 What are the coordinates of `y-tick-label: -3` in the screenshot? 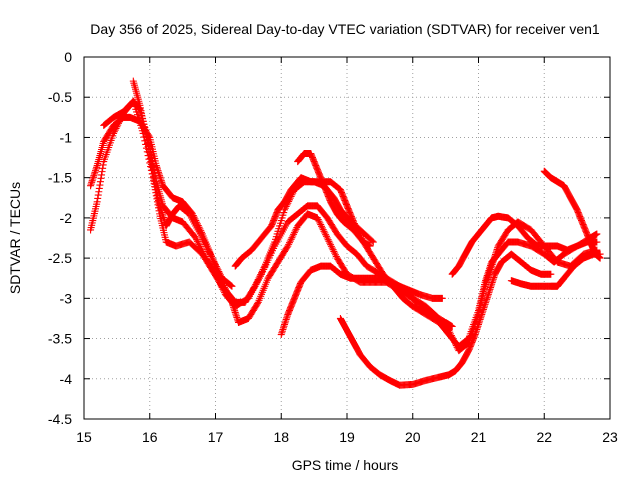 It's located at (66, 298).